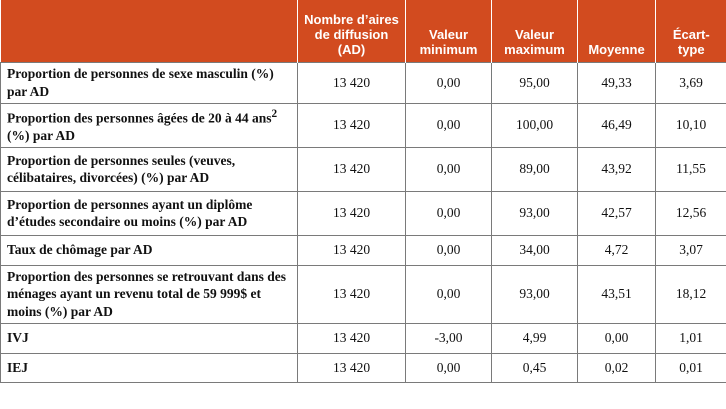  What do you see at coordinates (149, 367) in the screenshot?
I see `row-label: IEJ` at bounding box center [149, 367].